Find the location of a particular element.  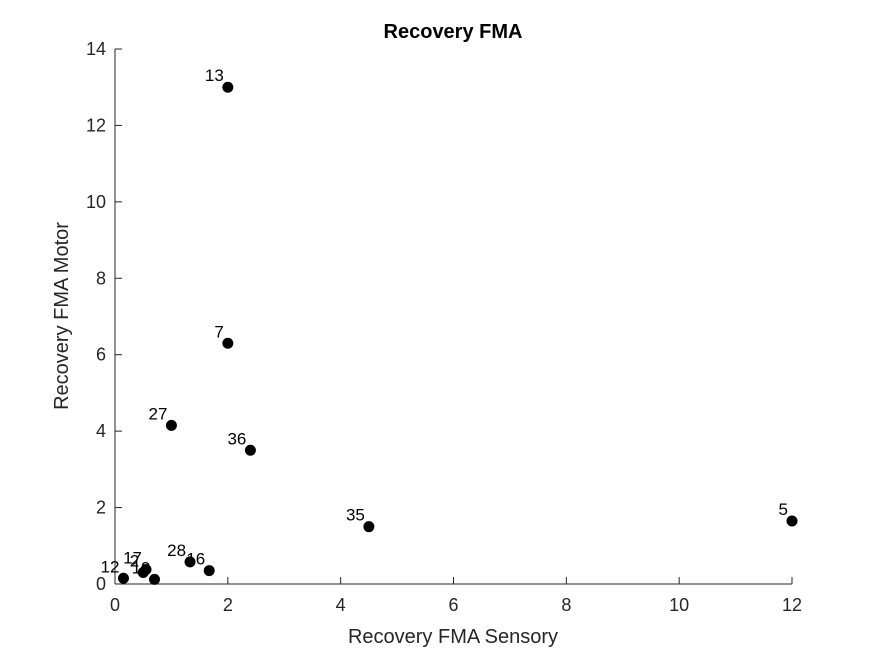

data-point-label: 27 is located at coordinates (157, 413).